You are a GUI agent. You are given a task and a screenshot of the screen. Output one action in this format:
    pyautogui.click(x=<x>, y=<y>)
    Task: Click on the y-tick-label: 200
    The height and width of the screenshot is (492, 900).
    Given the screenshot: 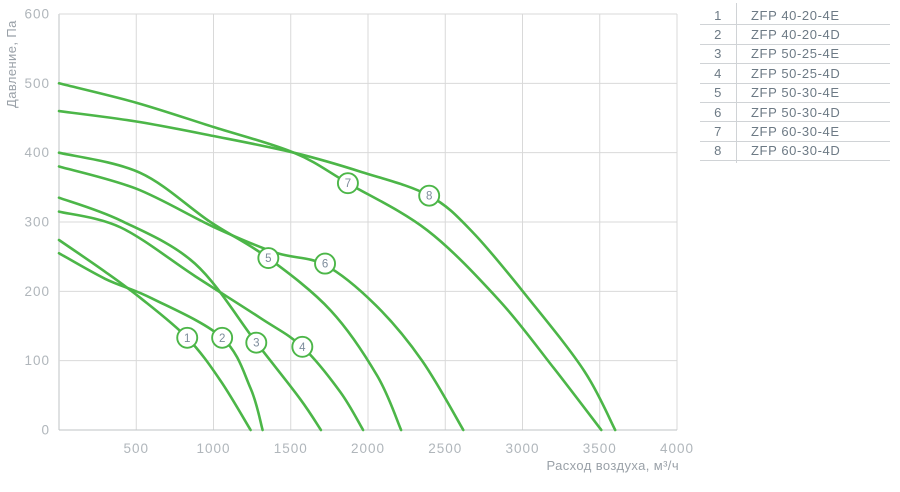 What is the action you would take?
    pyautogui.click(x=37, y=291)
    